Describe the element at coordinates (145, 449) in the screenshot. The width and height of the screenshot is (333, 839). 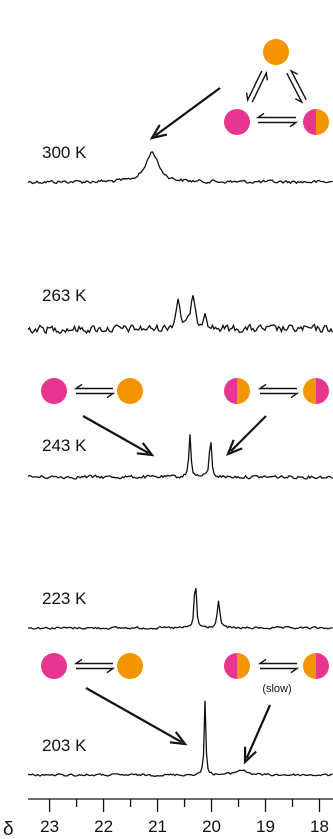
I see `arrow-243k-left-head` at that location.